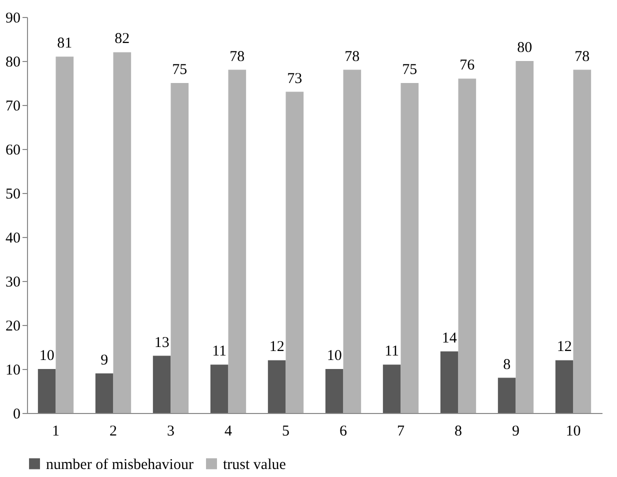 The height and width of the screenshot is (477, 617). What do you see at coordinates (468, 66) in the screenshot?
I see `data-label: 76` at bounding box center [468, 66].